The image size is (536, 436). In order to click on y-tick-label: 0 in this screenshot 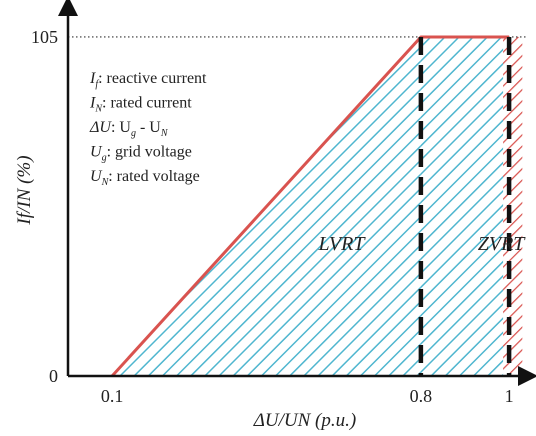, I will do `click(53, 376)`.